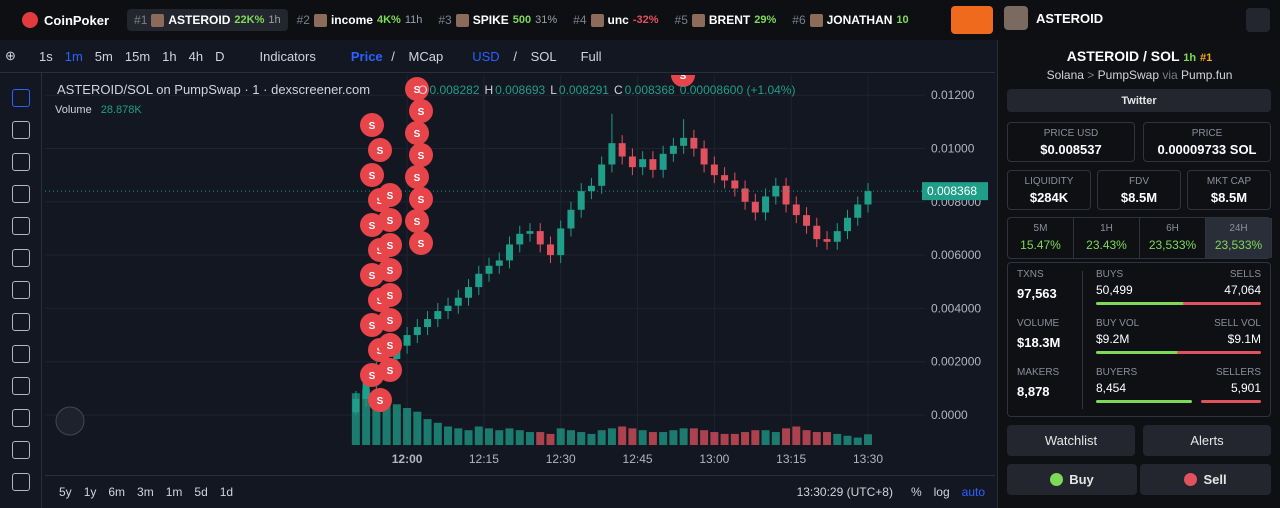 The height and width of the screenshot is (508, 1280). Describe the element at coordinates (90, 492) in the screenshot. I see `range: 1y` at that location.